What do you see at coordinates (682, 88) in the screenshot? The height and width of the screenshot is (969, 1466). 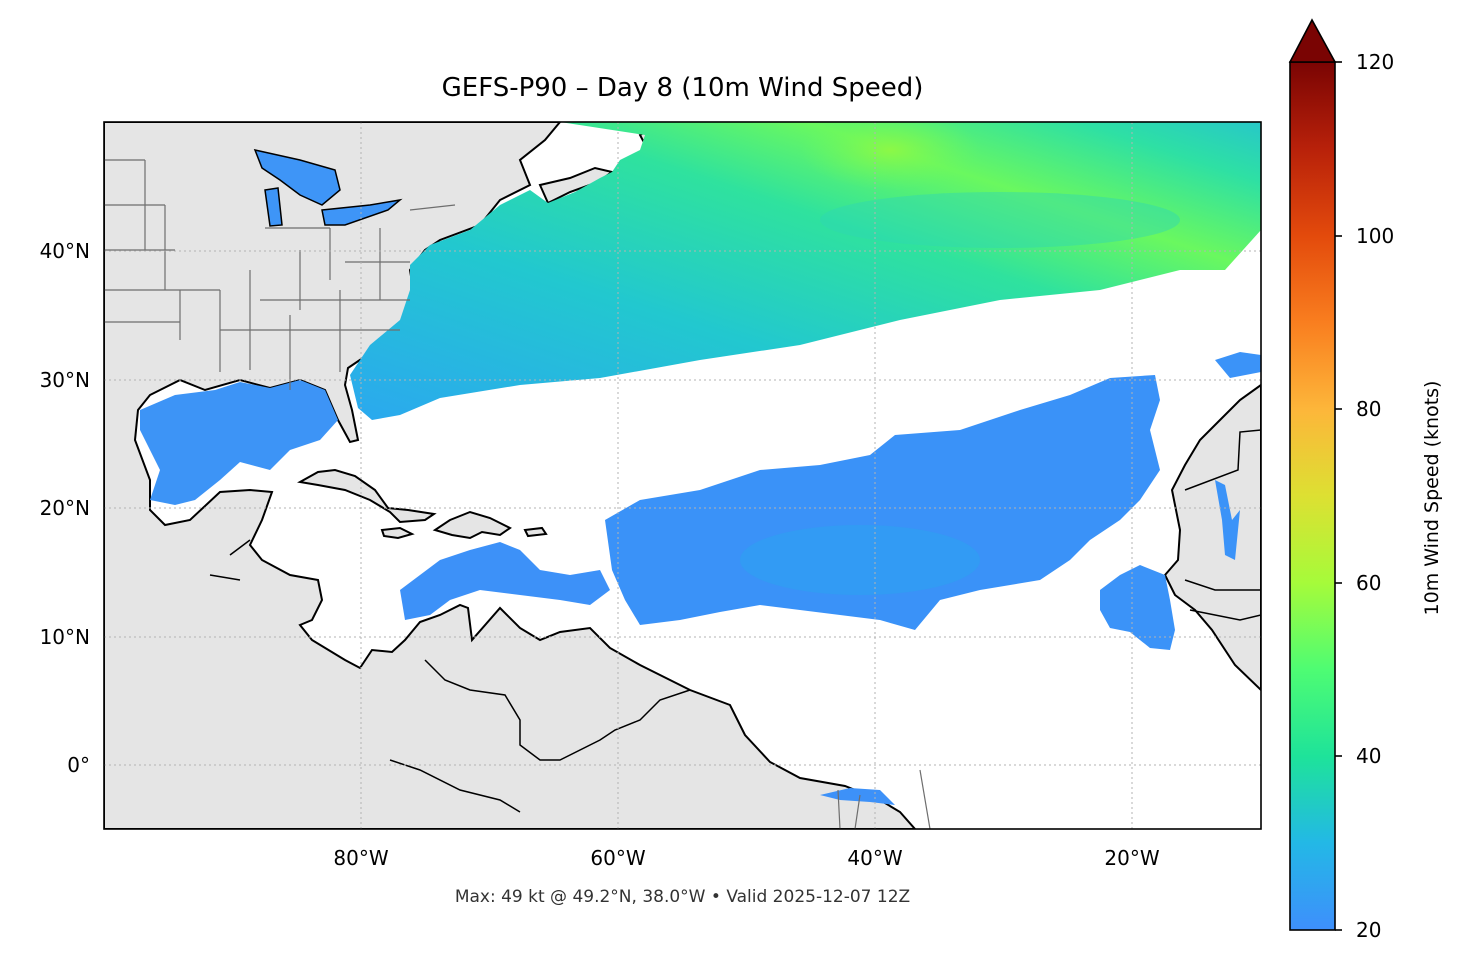 I see `chart-title: GEFS-P90 – Day 8 (10m Wind Speed)` at bounding box center [682, 88].